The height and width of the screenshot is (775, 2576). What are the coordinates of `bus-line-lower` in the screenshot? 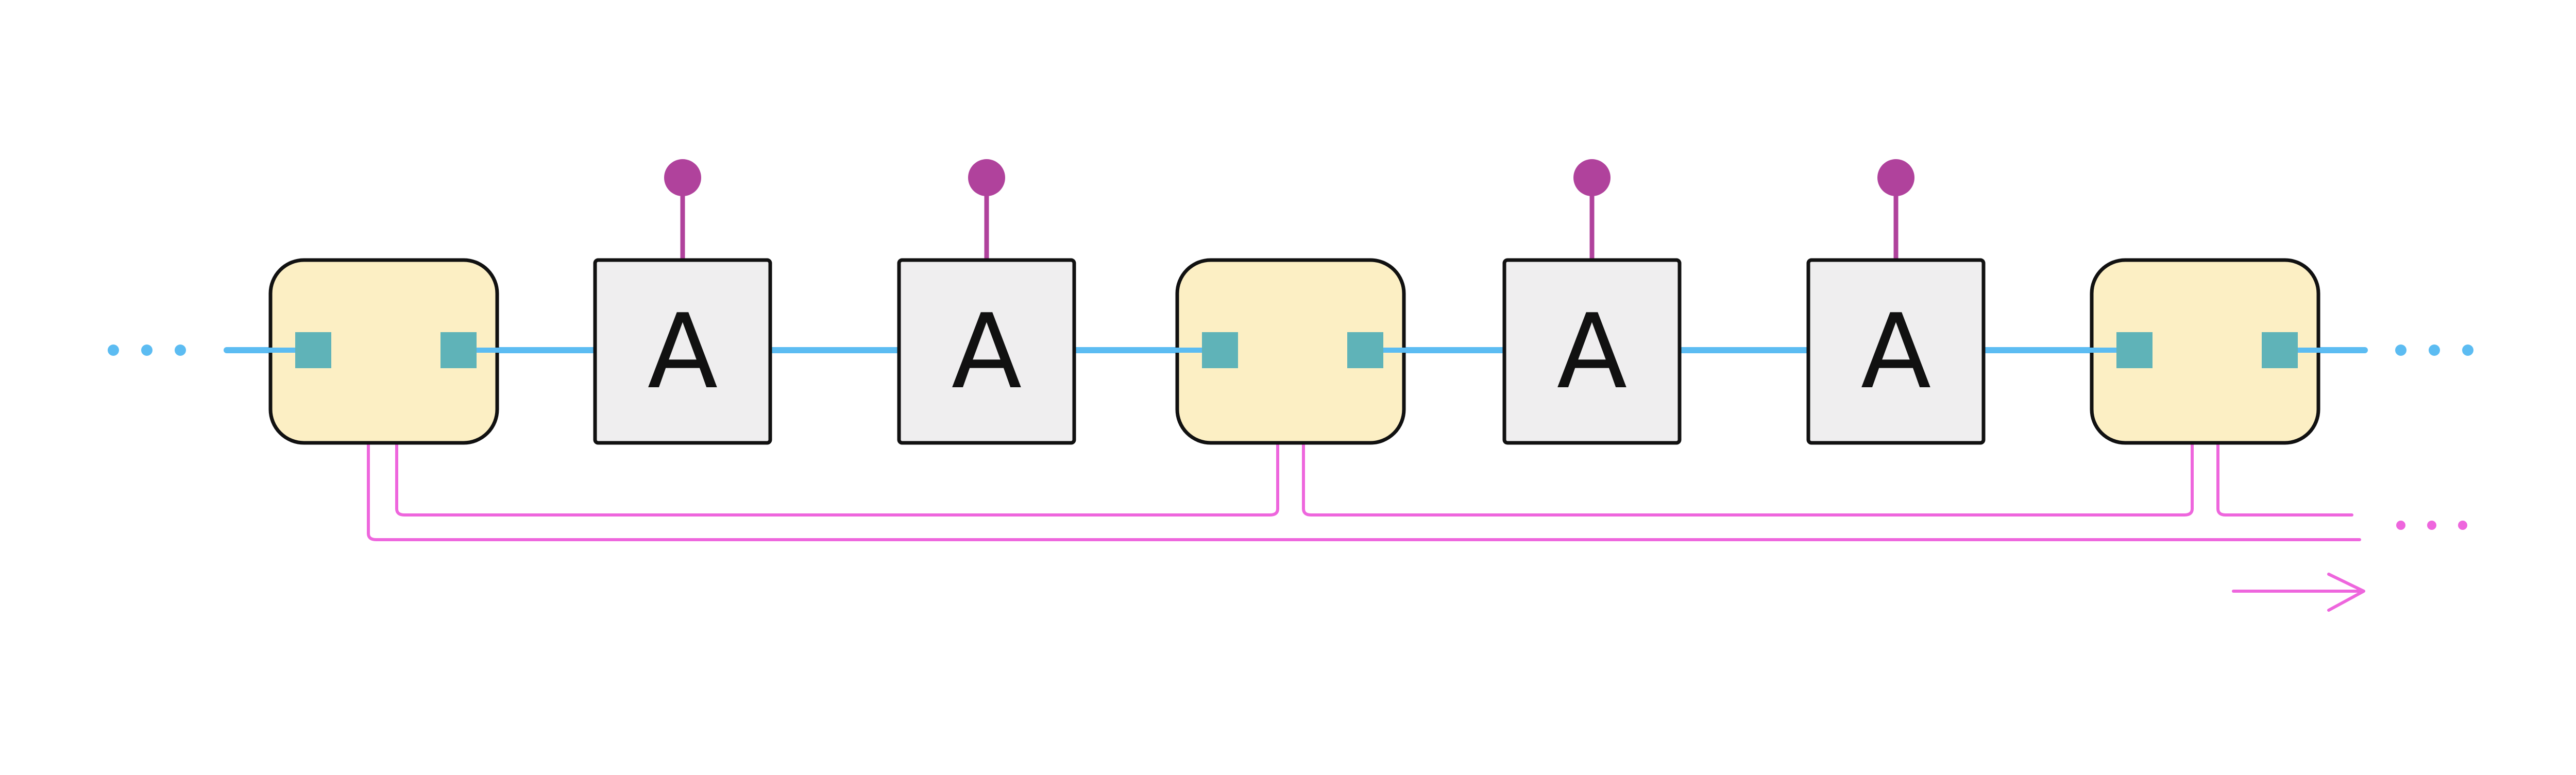 It's located at (1364, 491).